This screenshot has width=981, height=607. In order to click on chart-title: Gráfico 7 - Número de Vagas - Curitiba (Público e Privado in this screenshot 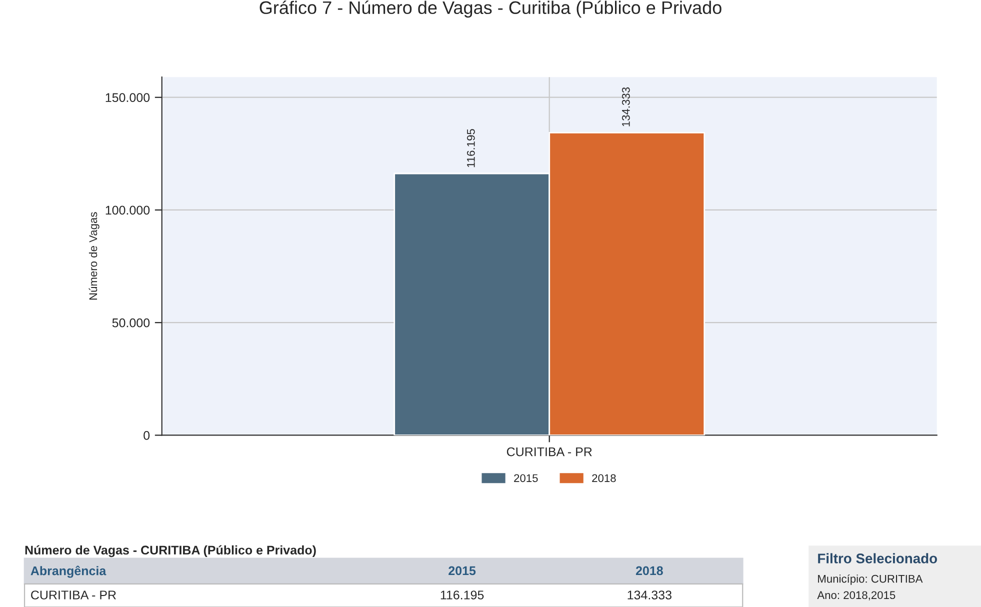, I will do `click(491, 9)`.